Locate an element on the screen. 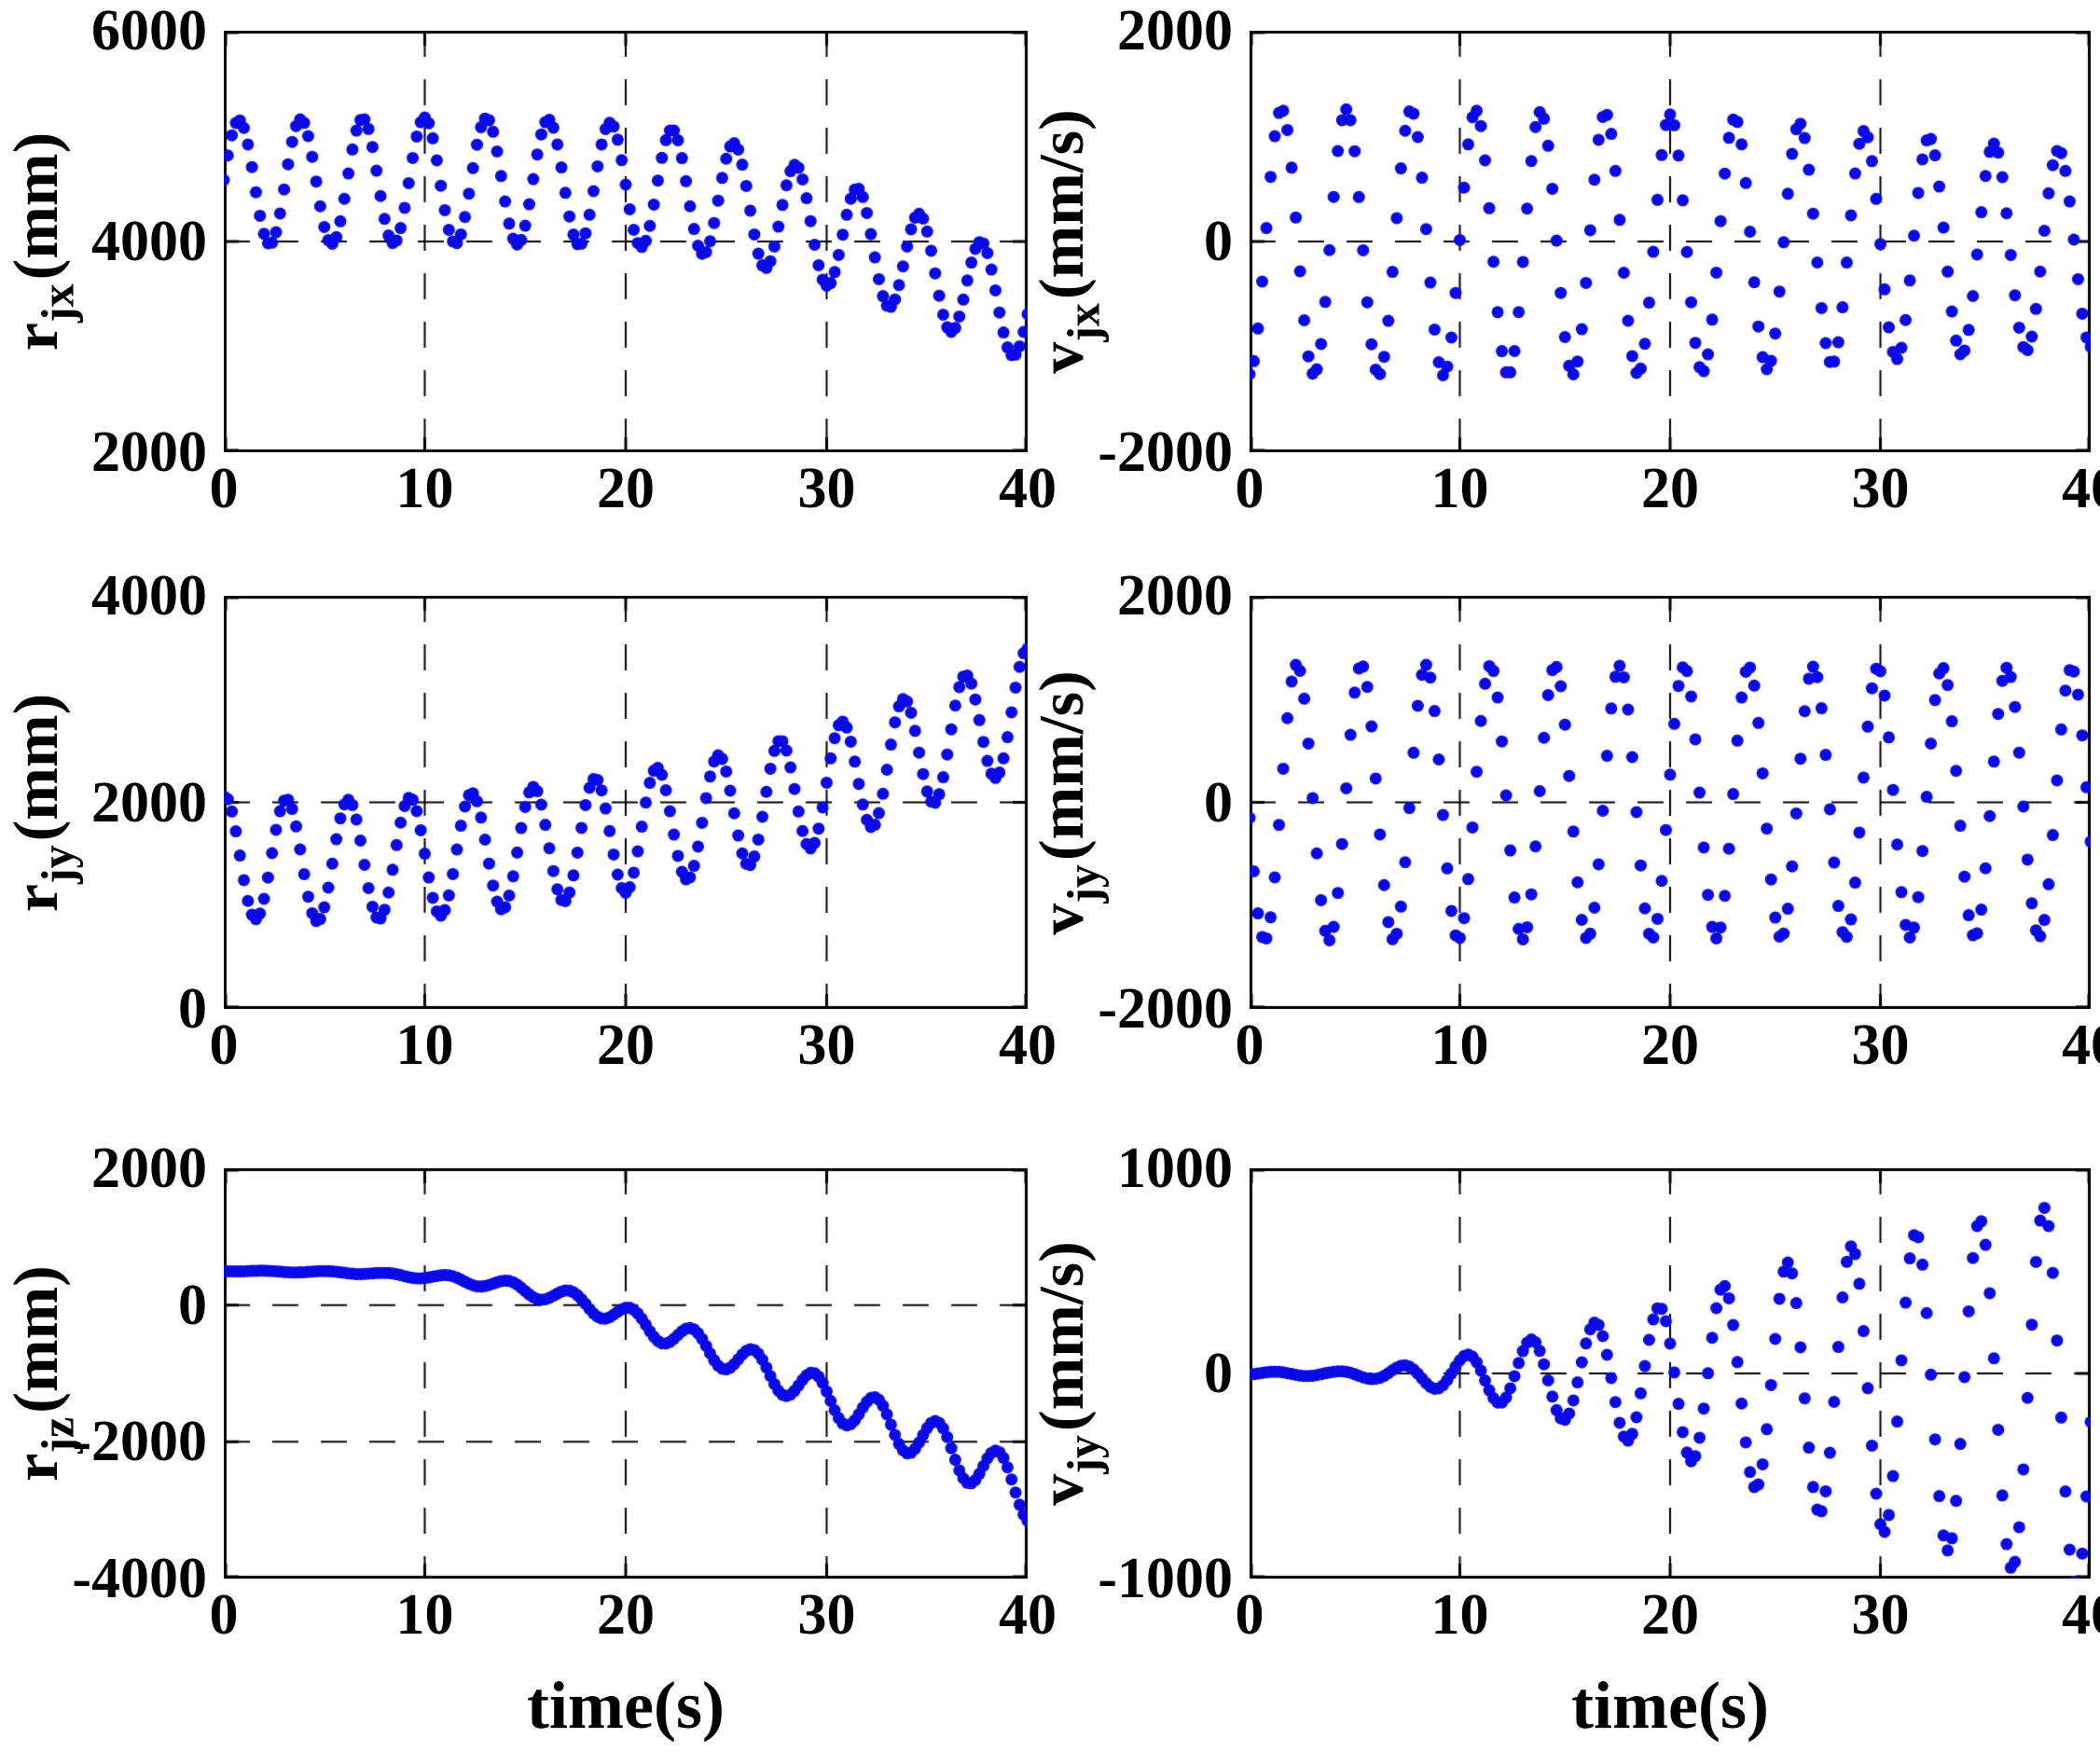 This screenshot has height=1752, width=2100. plot-canvas-r_jx is located at coordinates (626, 242).